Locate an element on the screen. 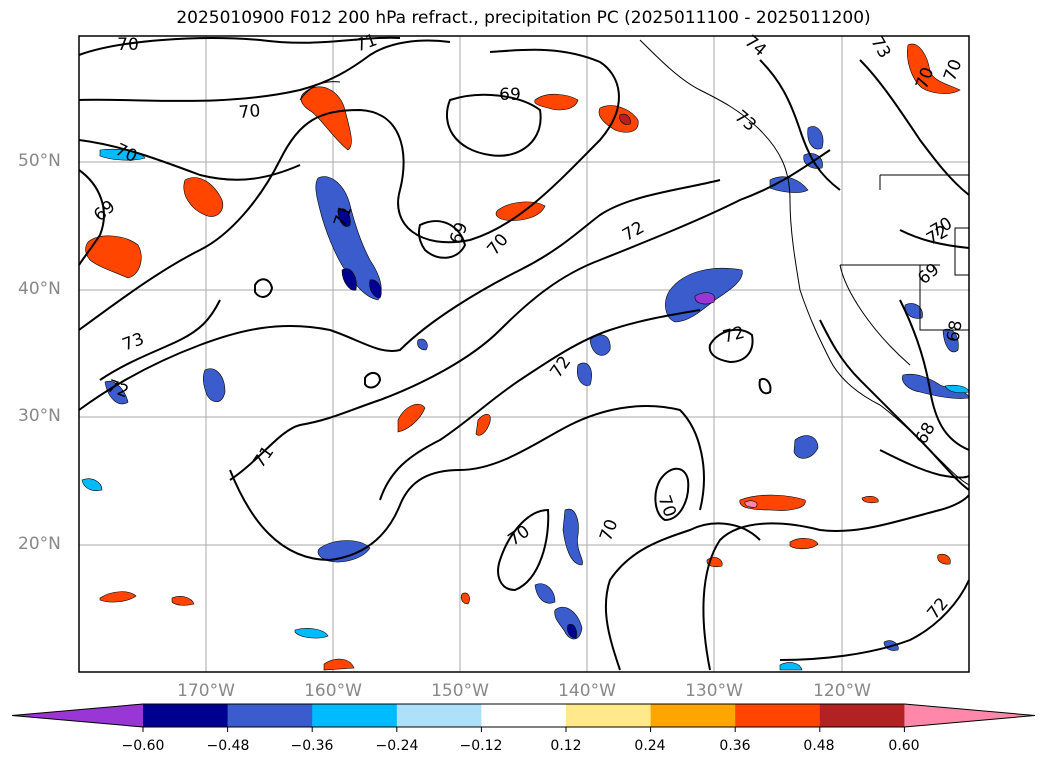 The image size is (1047, 765). colorbar is located at coordinates (523, 717).